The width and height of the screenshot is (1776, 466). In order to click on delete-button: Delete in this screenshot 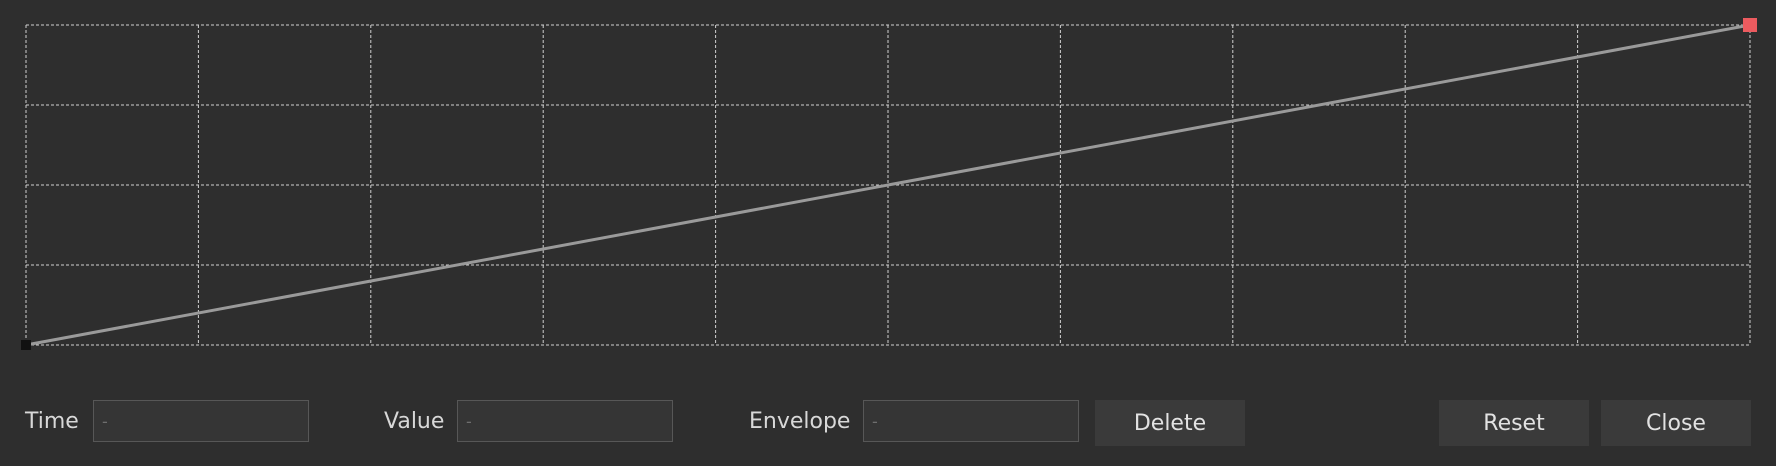, I will do `click(1170, 423)`.